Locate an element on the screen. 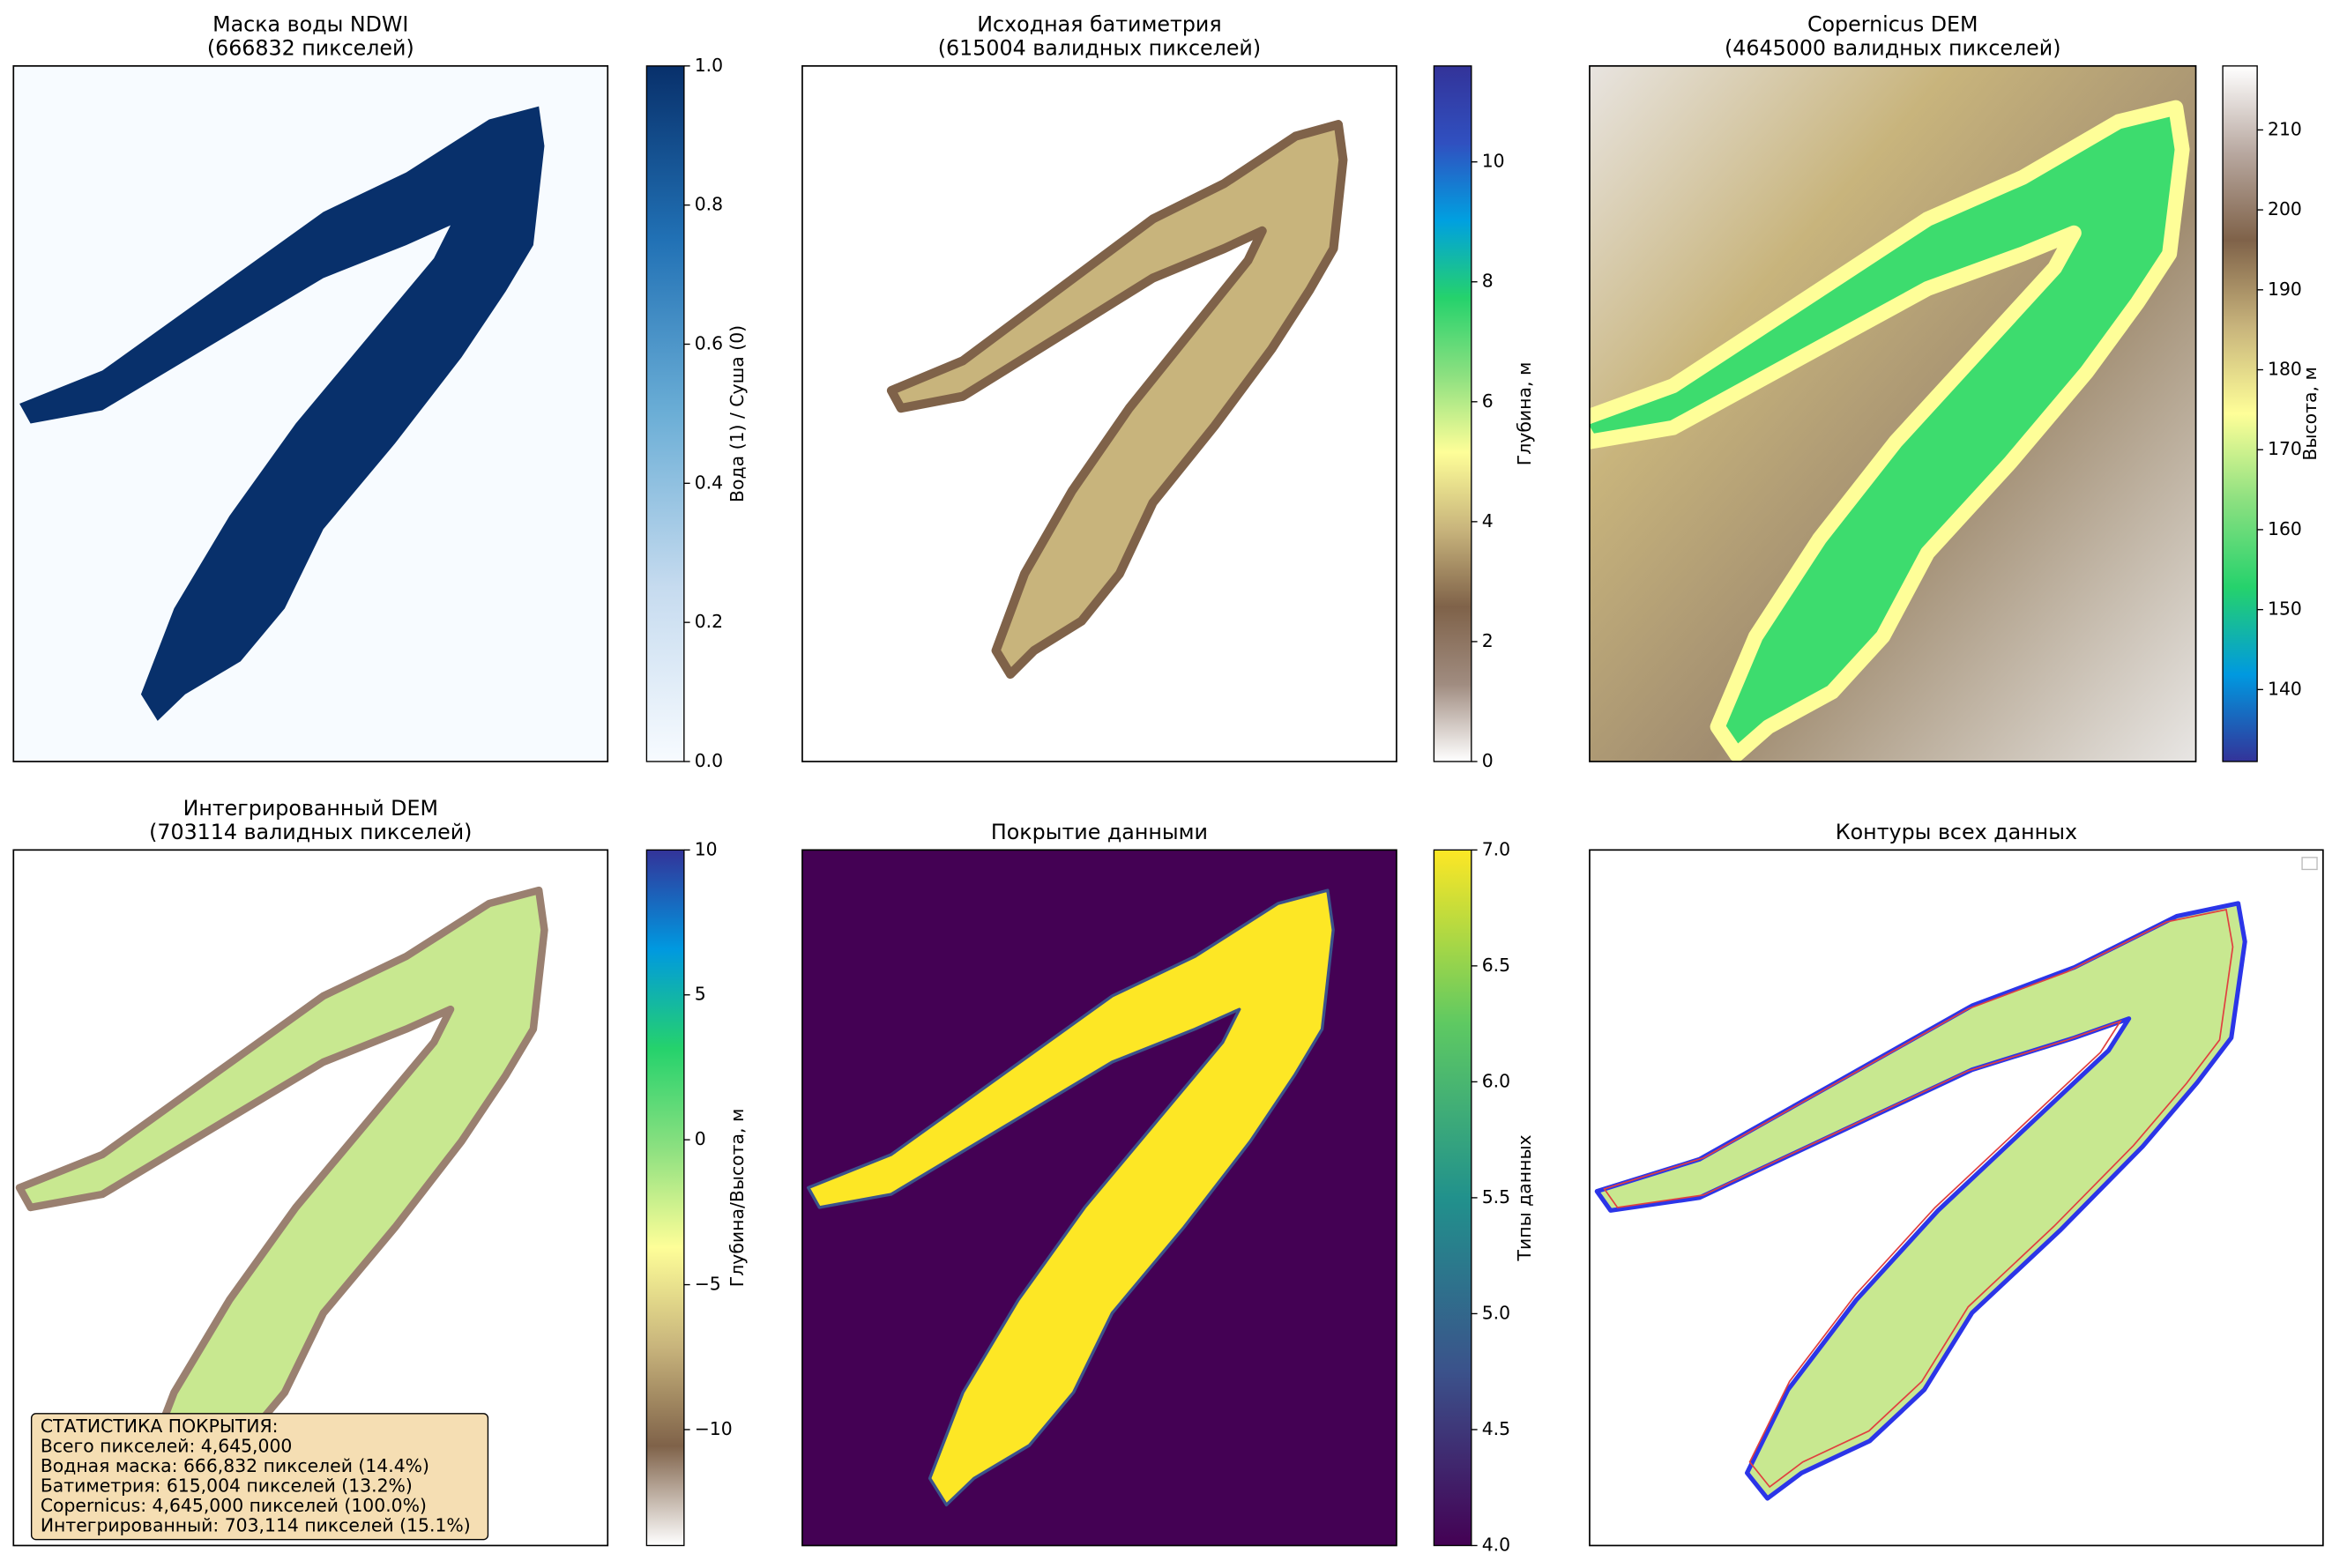 The height and width of the screenshot is (1568, 2347). colorbar-tick-label: 5.0 is located at coordinates (1496, 1312).